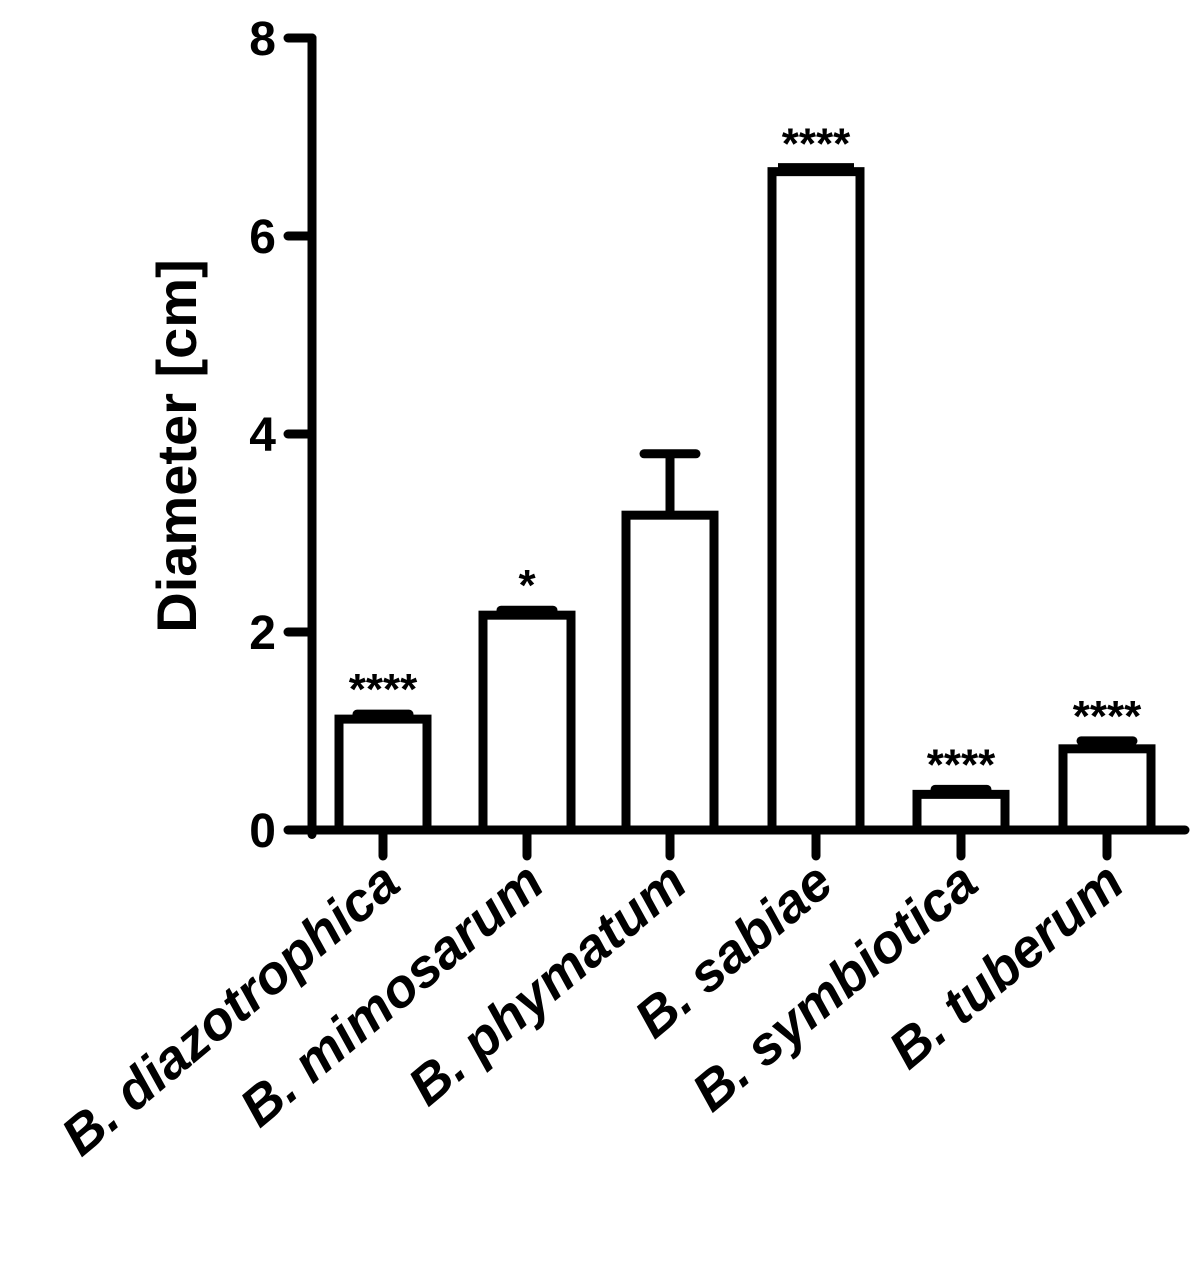 This screenshot has width=1200, height=1267. What do you see at coordinates (527, 585) in the screenshot?
I see `significance-label: *` at bounding box center [527, 585].